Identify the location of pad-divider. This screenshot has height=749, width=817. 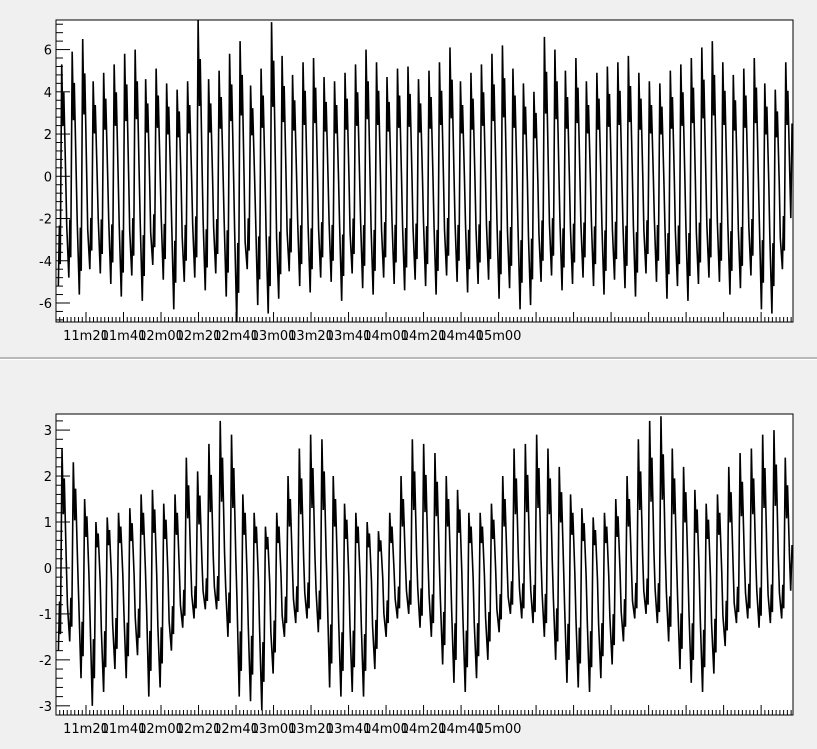
(408, 358).